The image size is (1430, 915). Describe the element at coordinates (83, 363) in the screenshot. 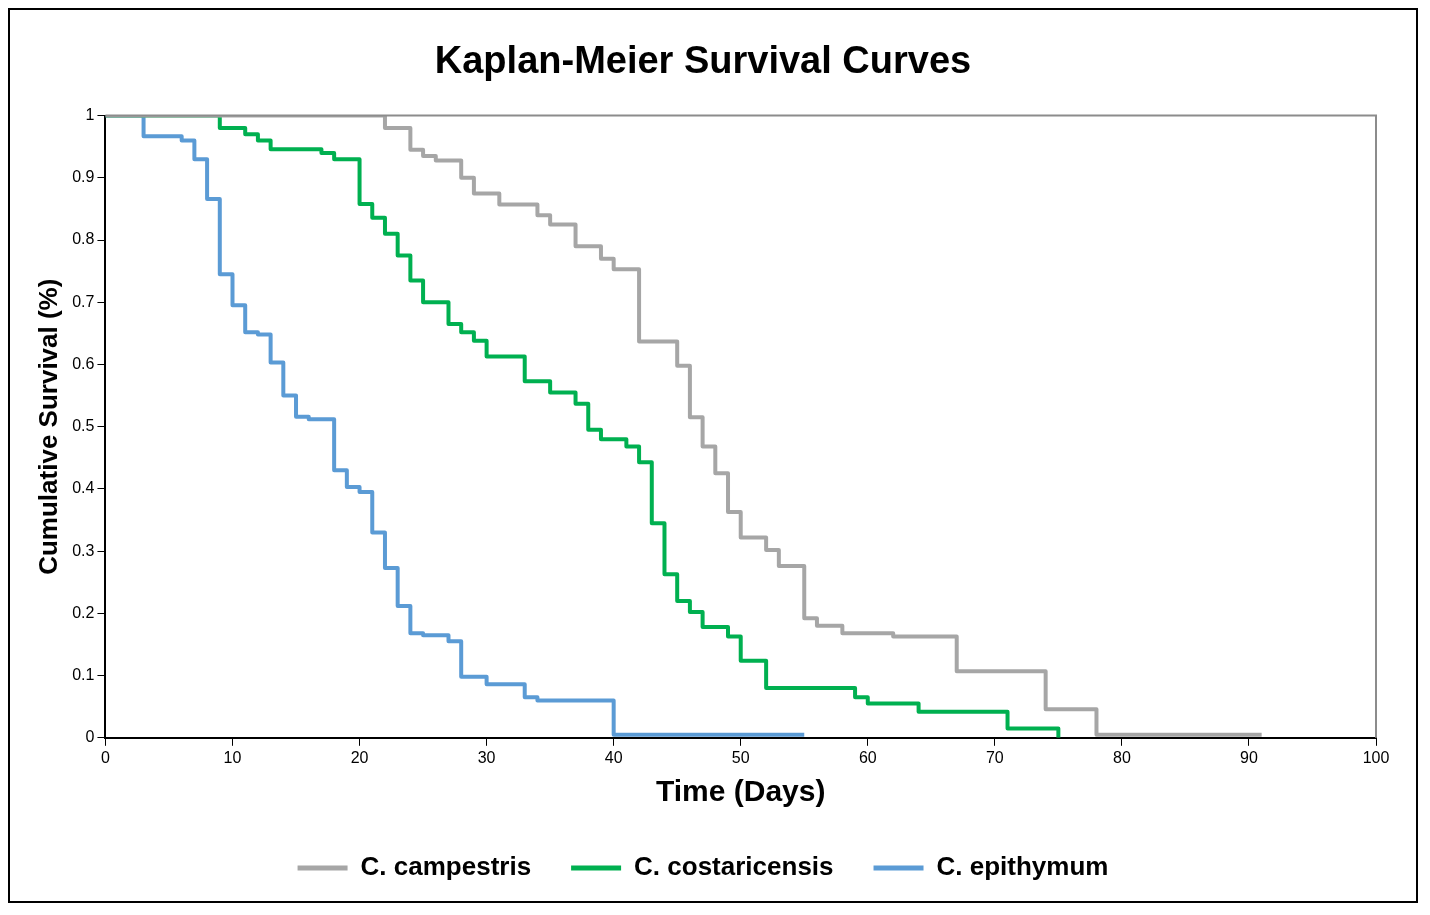

I see `y-tick-label: 0.6` at that location.